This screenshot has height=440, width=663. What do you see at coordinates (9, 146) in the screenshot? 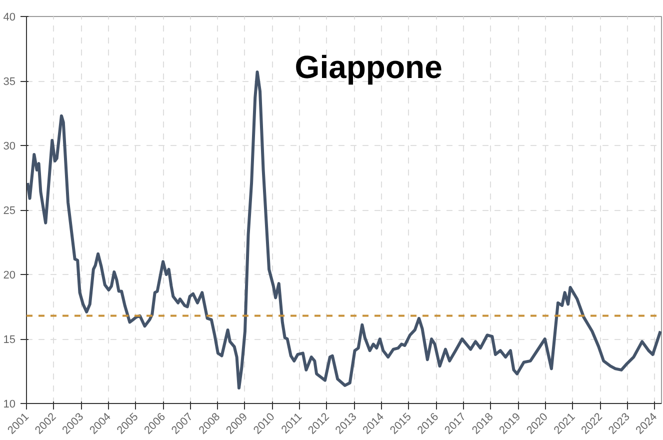
I see `y-tick-label: 30` at bounding box center [9, 146].